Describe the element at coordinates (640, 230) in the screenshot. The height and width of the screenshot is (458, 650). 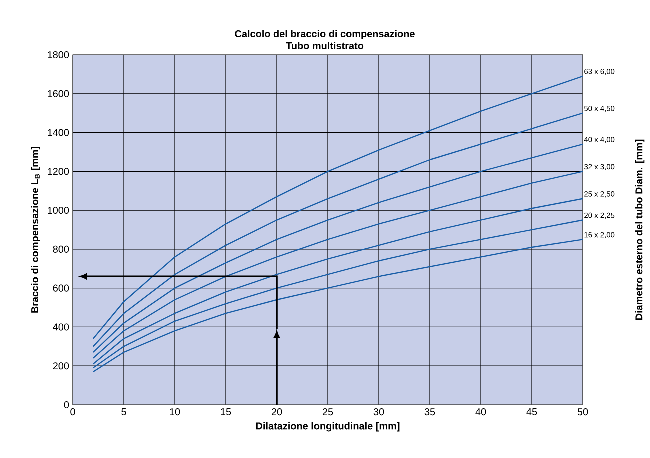
I see `y2-axis-title: Diametro esterno del tubo Diam. [mm]` at that location.